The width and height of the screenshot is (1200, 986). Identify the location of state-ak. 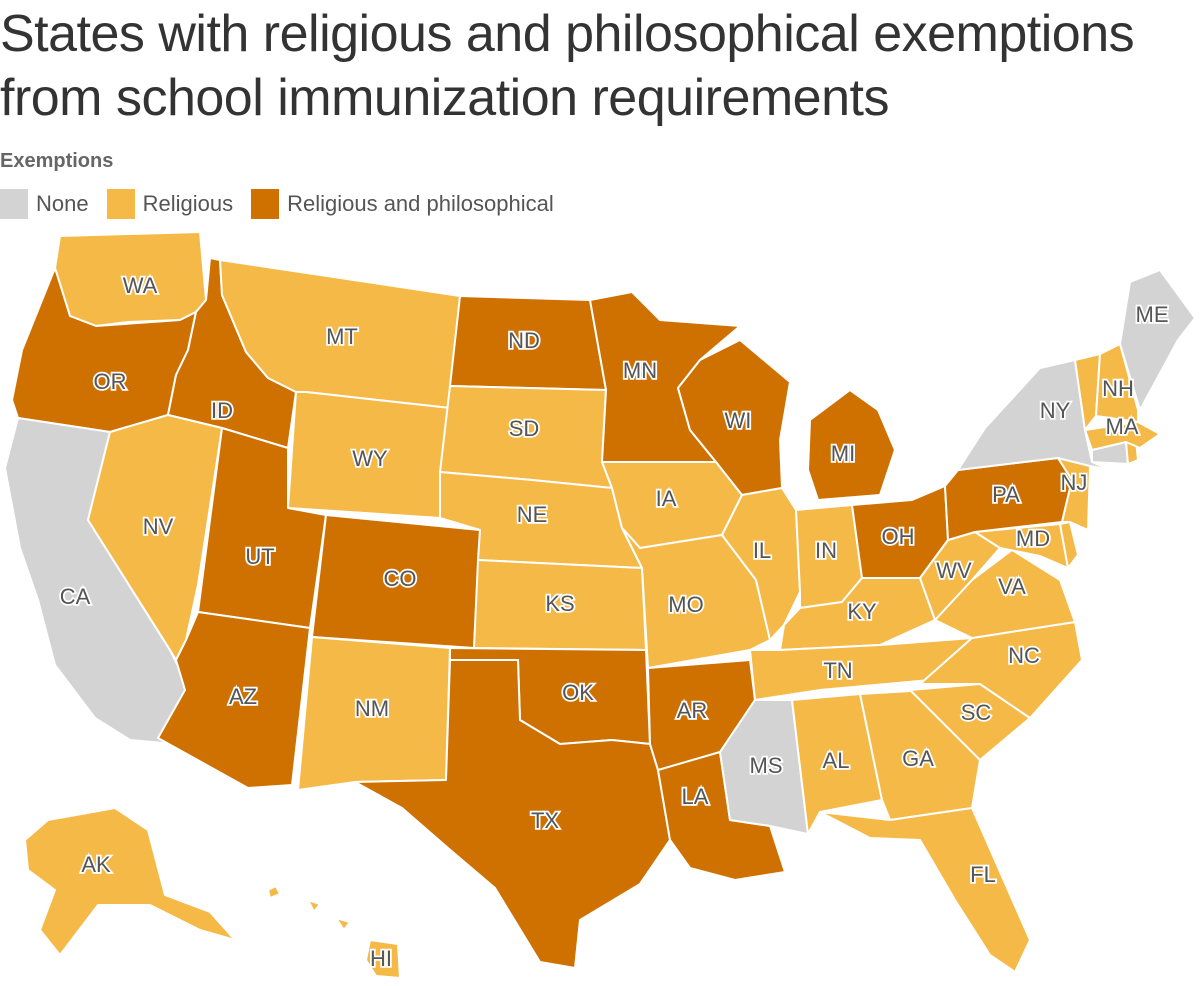
(130, 881).